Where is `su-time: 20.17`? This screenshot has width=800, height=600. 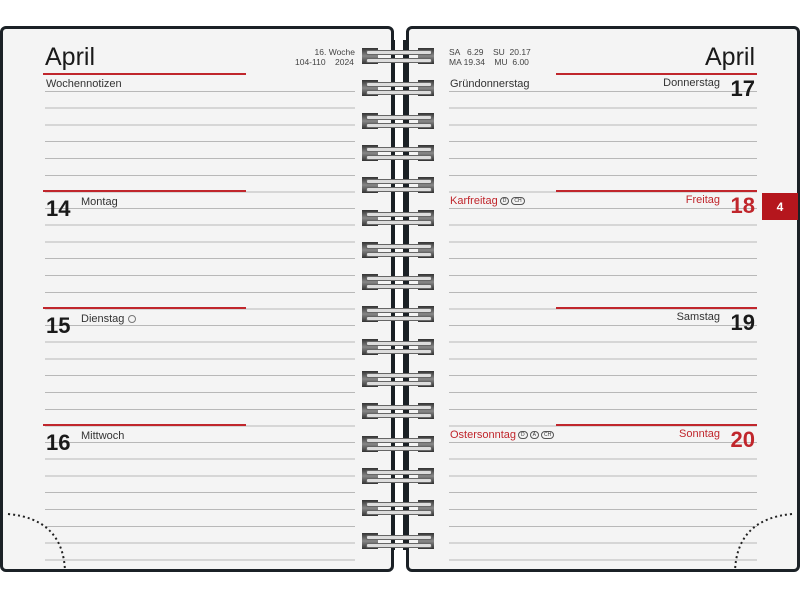 su-time: 20.17 is located at coordinates (520, 52).